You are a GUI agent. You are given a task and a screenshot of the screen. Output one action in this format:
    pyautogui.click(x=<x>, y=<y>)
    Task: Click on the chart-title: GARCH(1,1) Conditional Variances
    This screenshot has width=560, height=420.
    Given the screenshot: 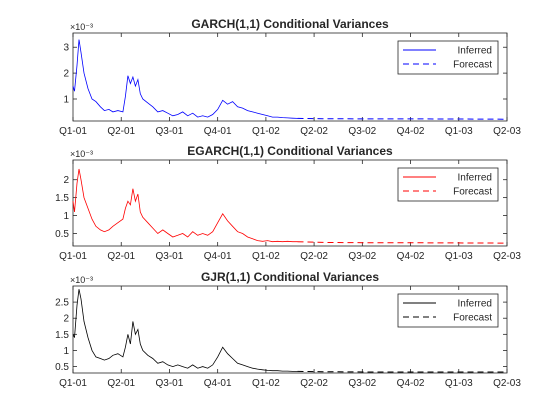 What is the action you would take?
    pyautogui.click(x=290, y=24)
    